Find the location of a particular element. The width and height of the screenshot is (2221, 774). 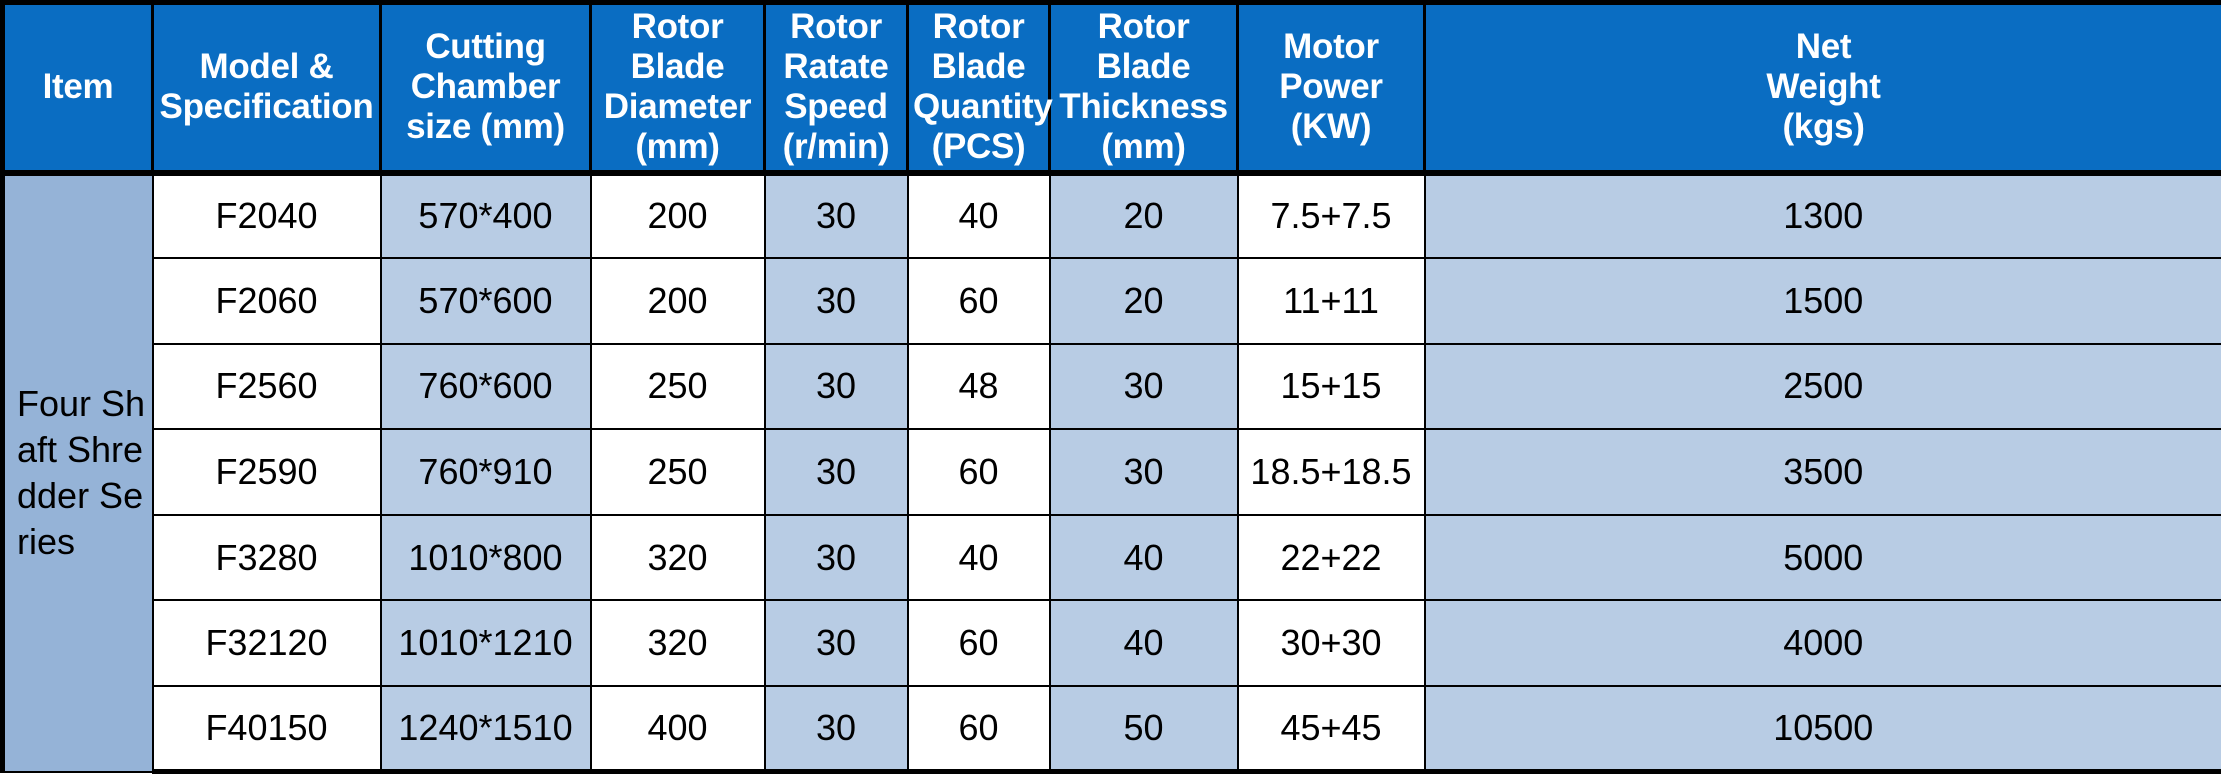

item-group-cell: Four Shaft Shredder Series is located at coordinates (77, 472).